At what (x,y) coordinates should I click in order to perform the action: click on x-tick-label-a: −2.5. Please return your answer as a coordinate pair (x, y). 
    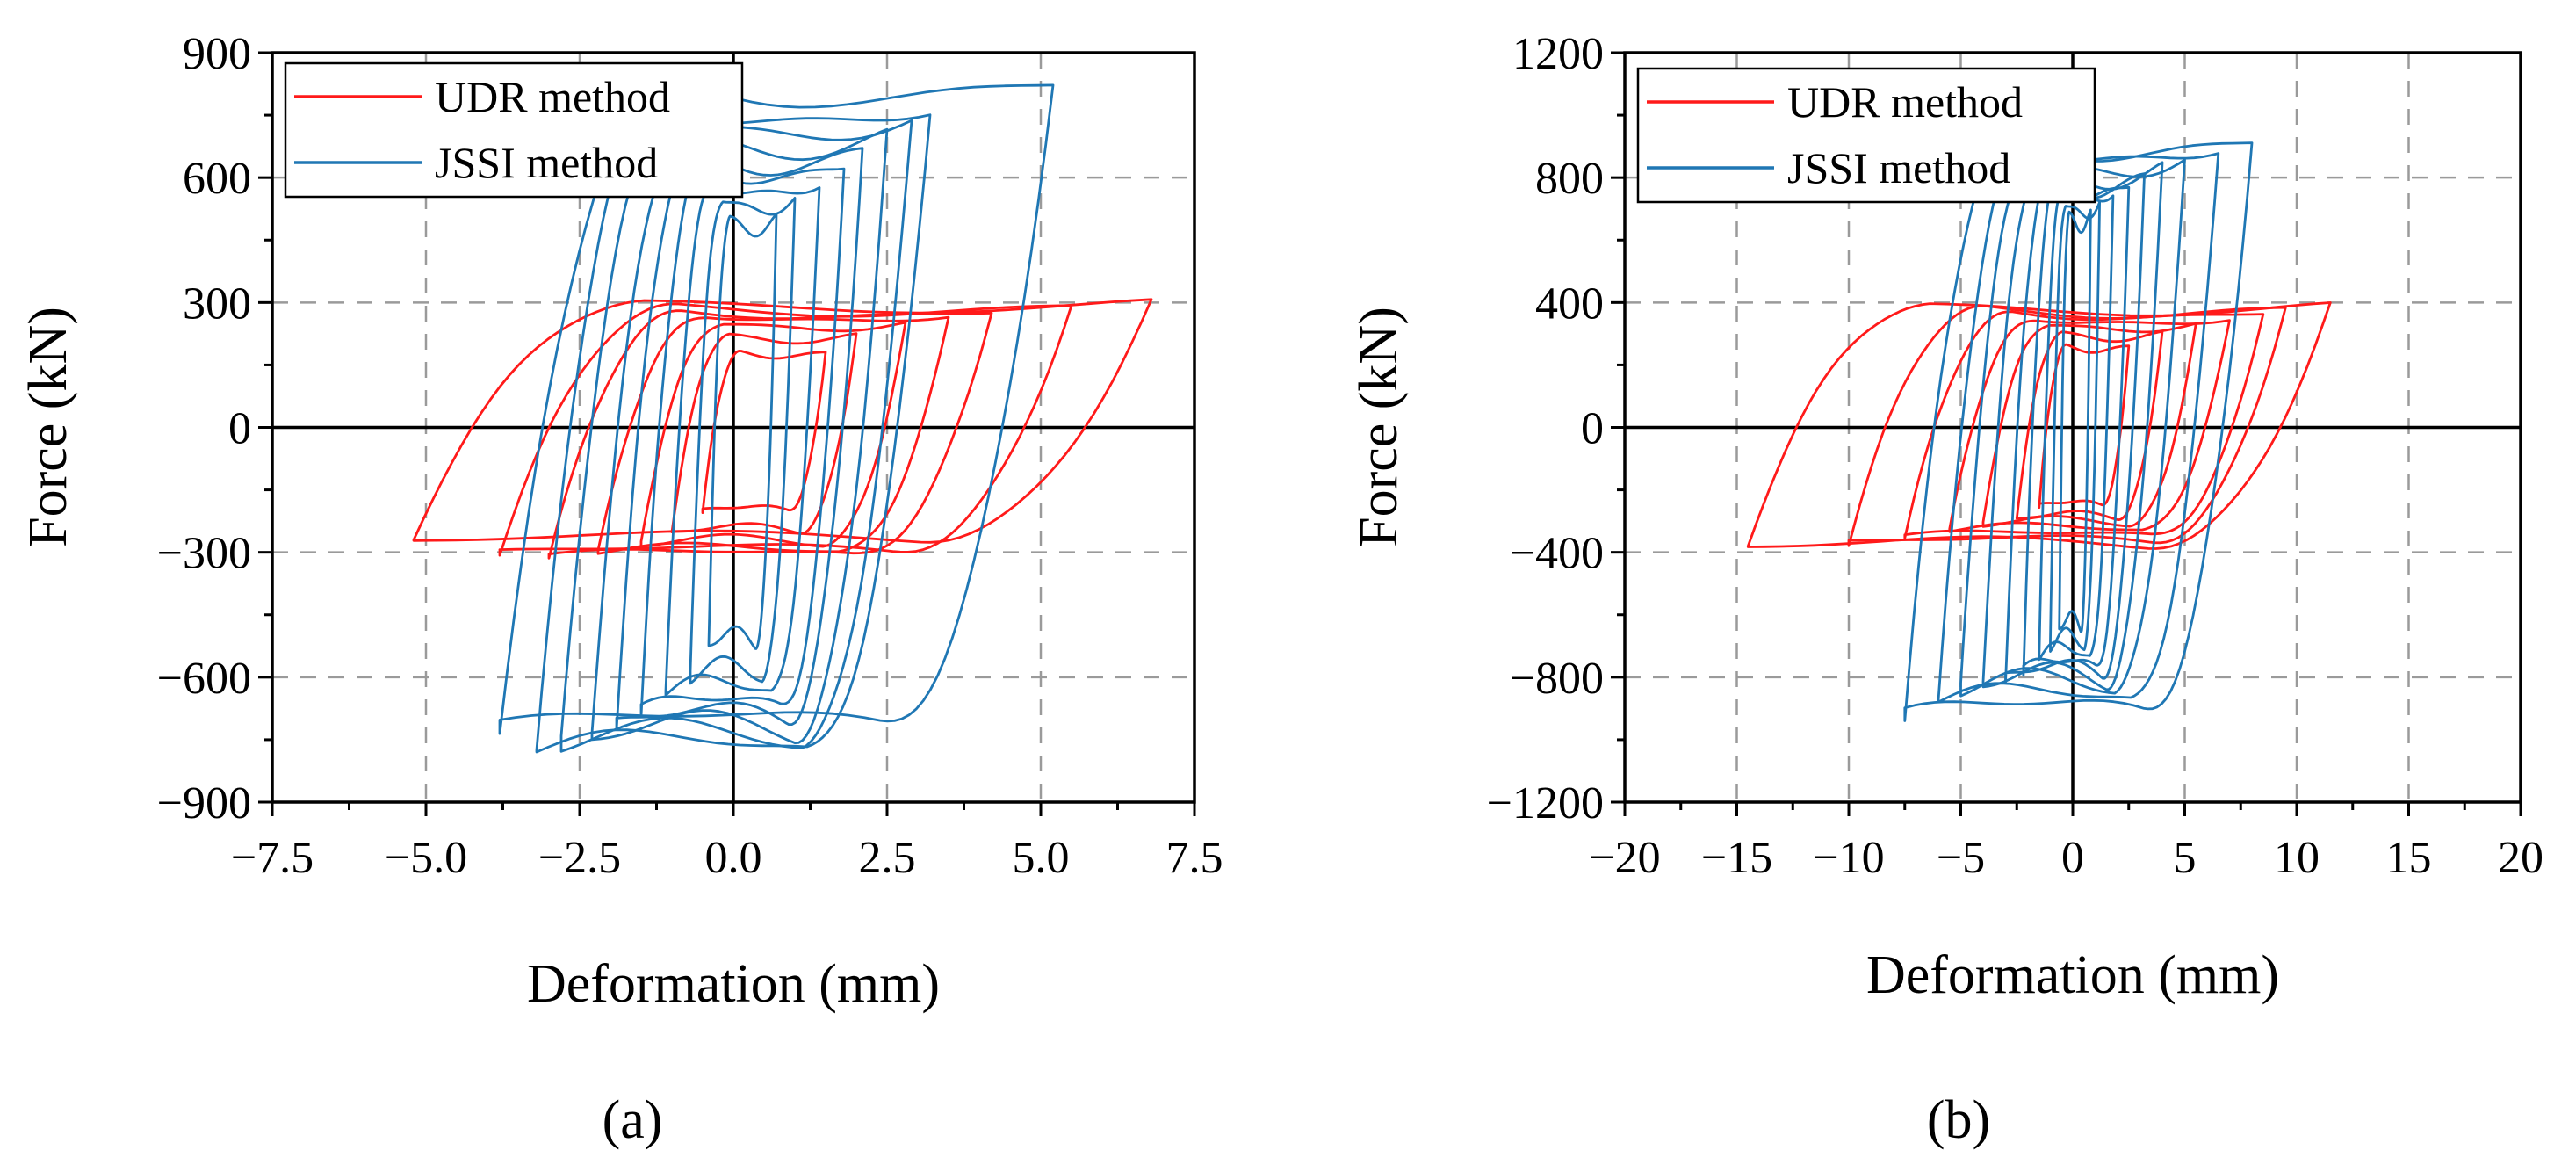
    Looking at the image, I should click on (579, 858).